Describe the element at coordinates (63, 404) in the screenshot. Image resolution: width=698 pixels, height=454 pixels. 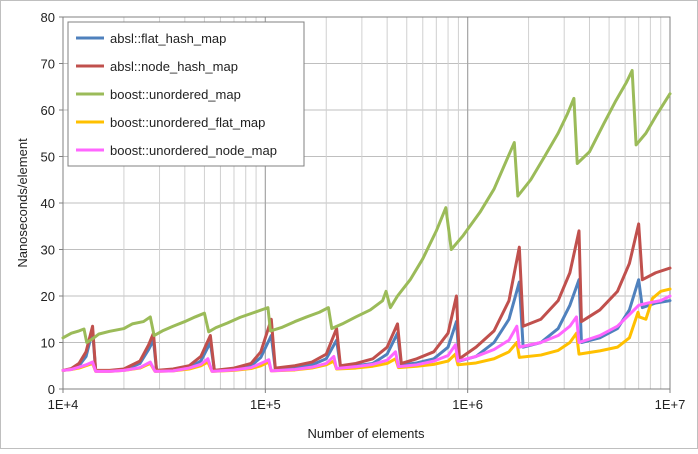
I see `x-tick-label: 1E+4` at that location.